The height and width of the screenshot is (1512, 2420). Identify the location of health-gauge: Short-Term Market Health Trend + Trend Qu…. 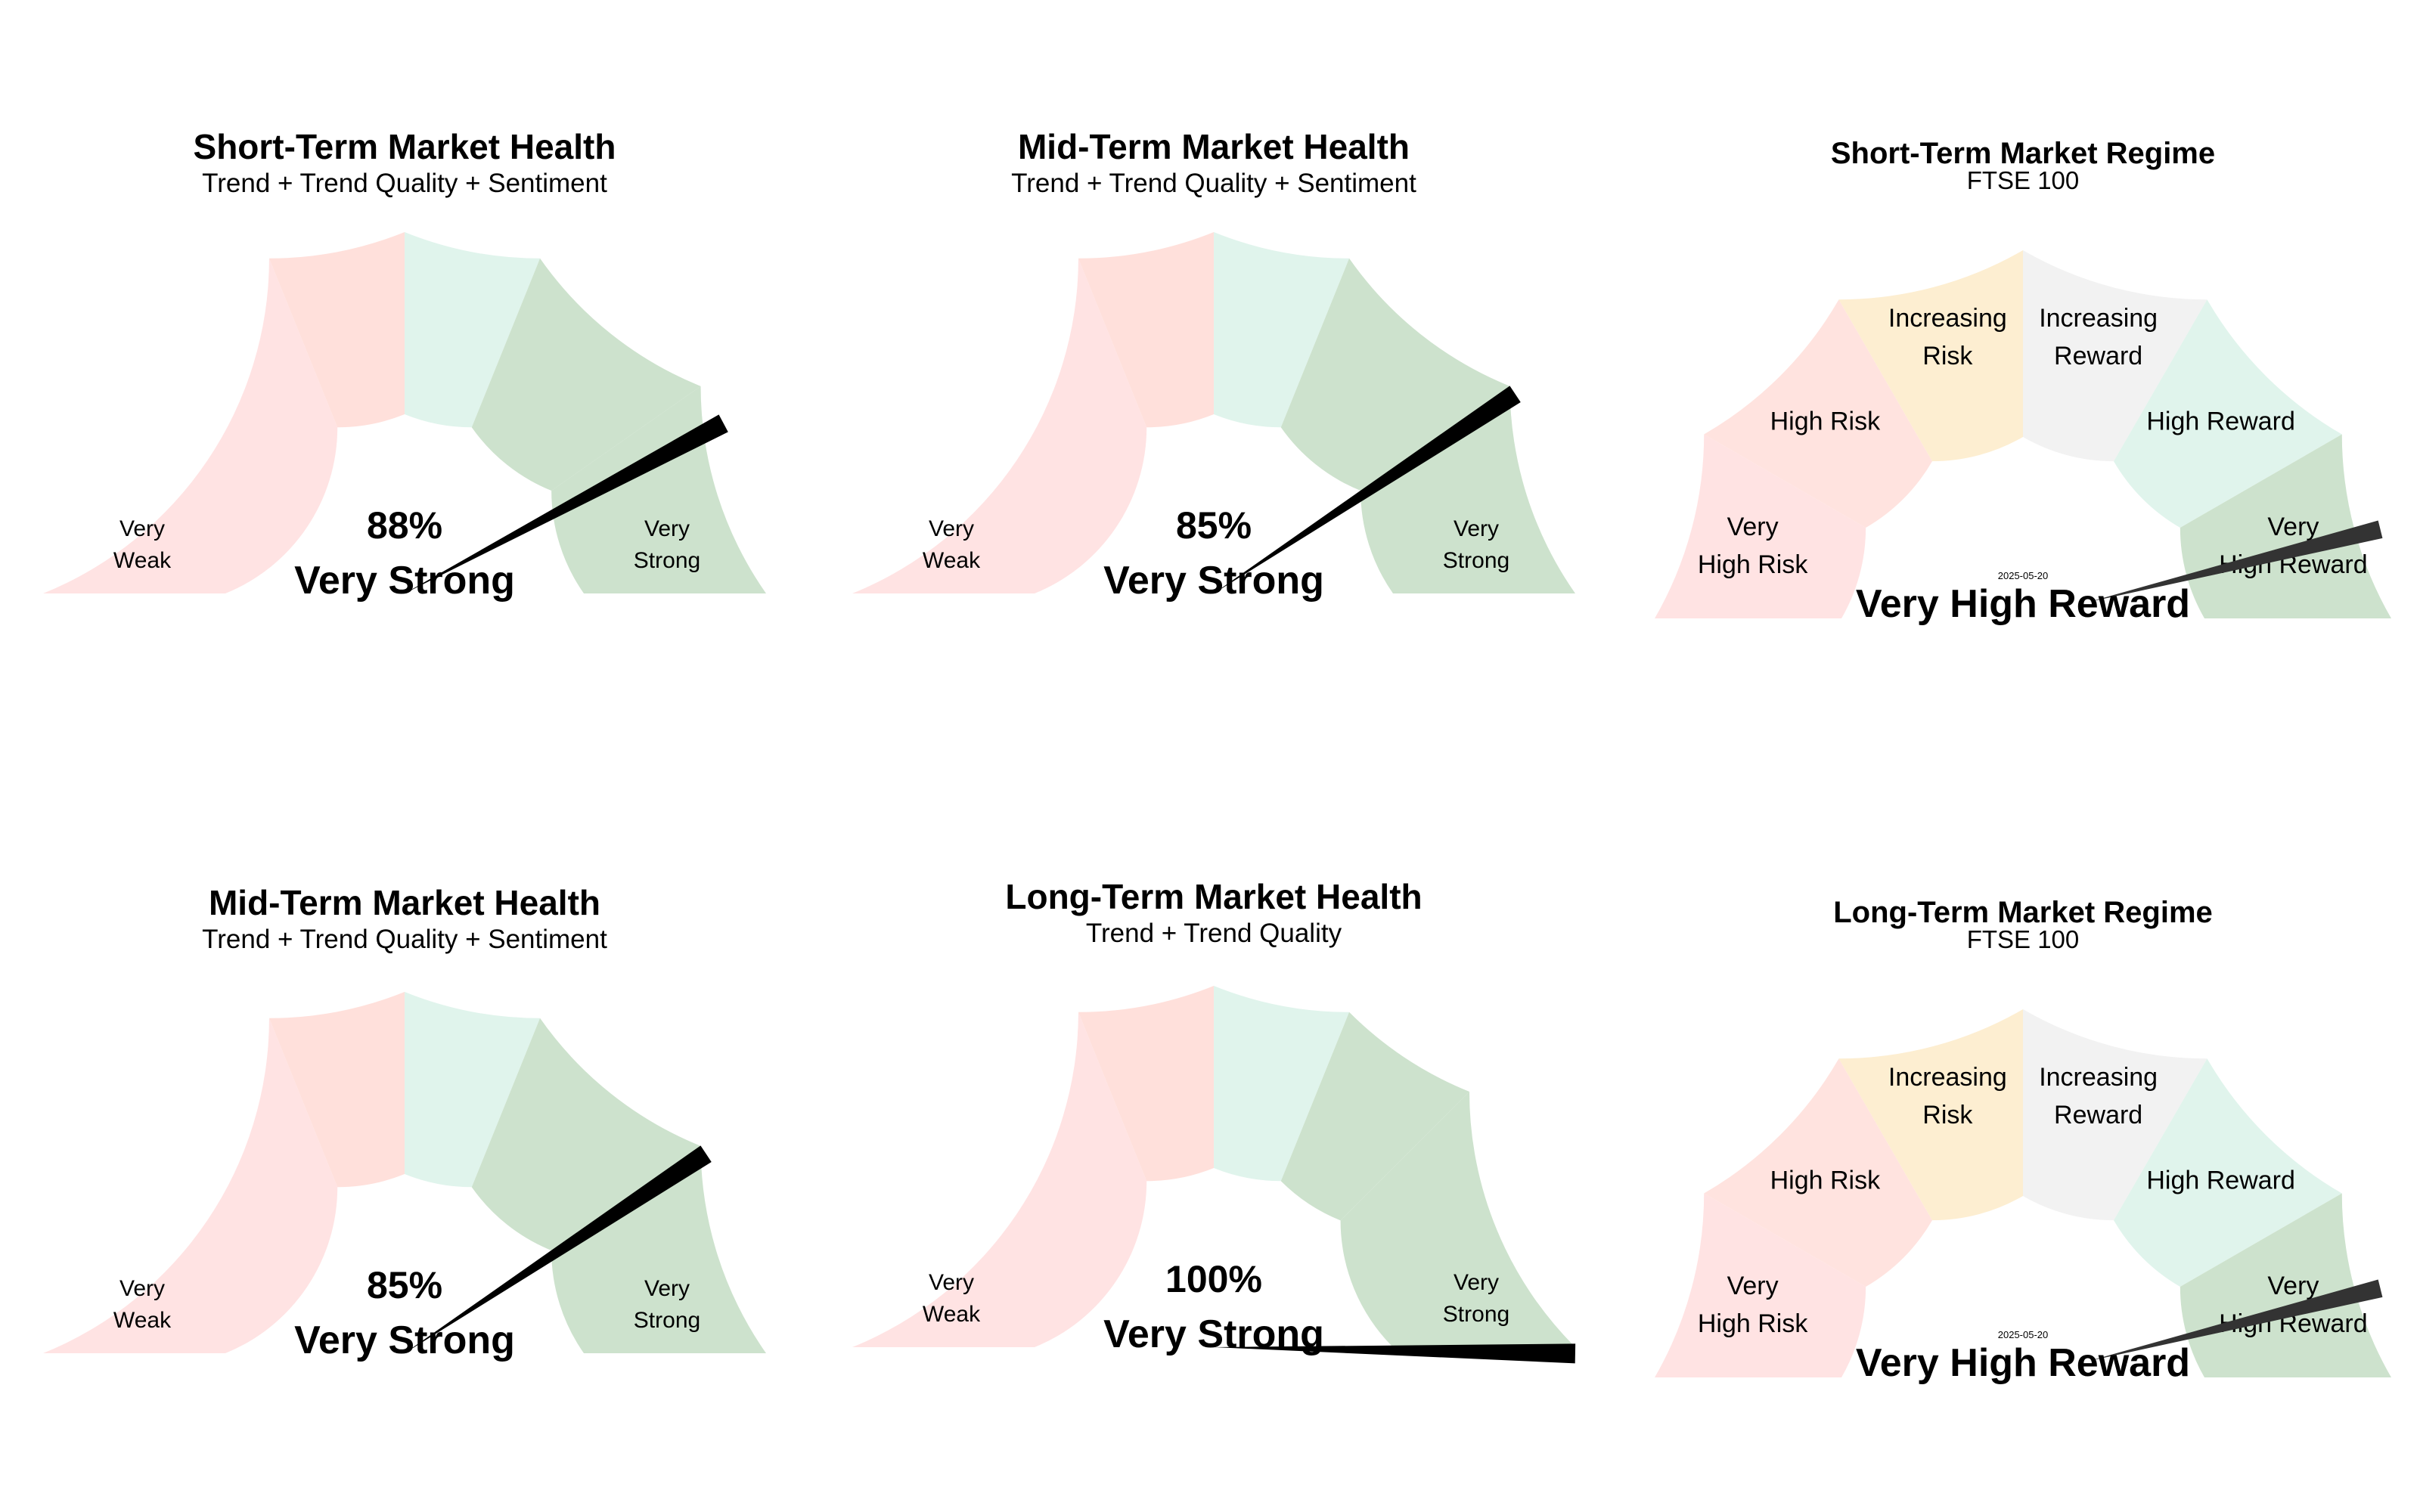
(404, 365).